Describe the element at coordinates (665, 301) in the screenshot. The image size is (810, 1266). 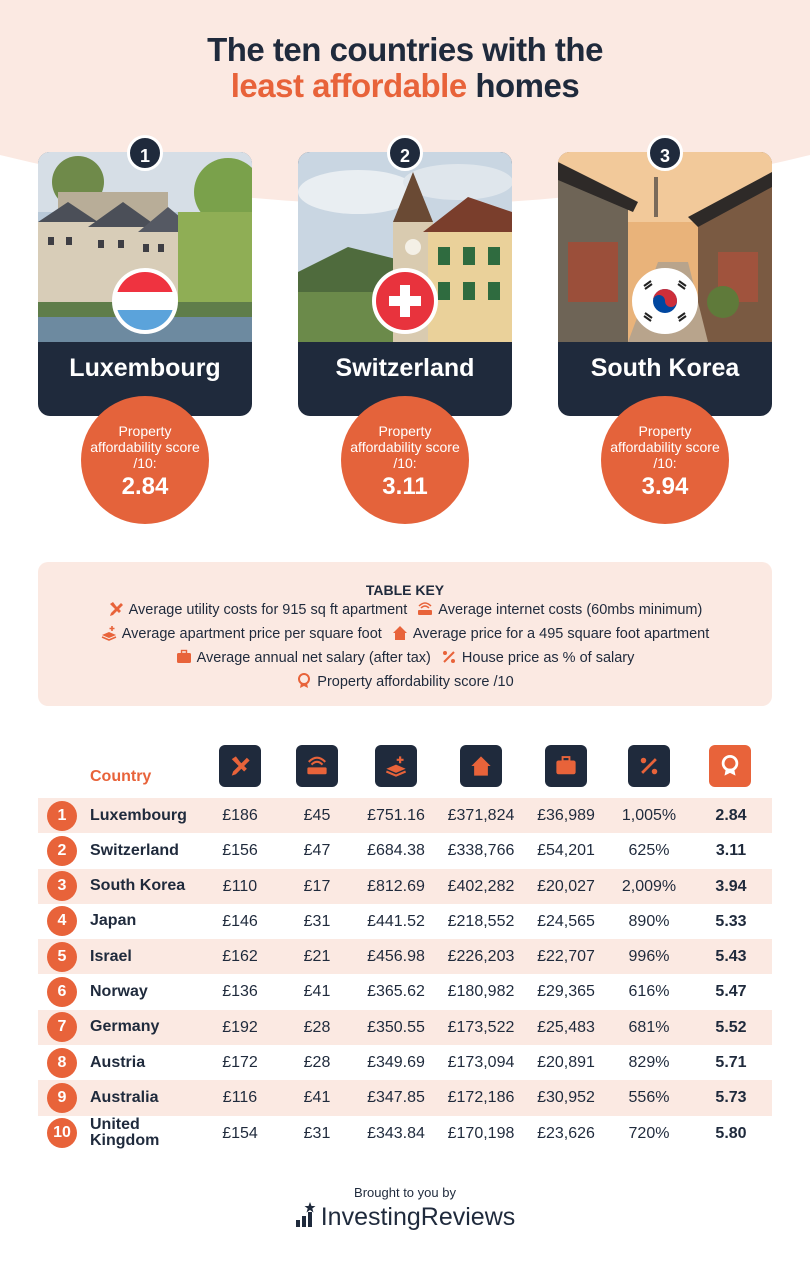
I see `south-korea-flag-icon` at that location.